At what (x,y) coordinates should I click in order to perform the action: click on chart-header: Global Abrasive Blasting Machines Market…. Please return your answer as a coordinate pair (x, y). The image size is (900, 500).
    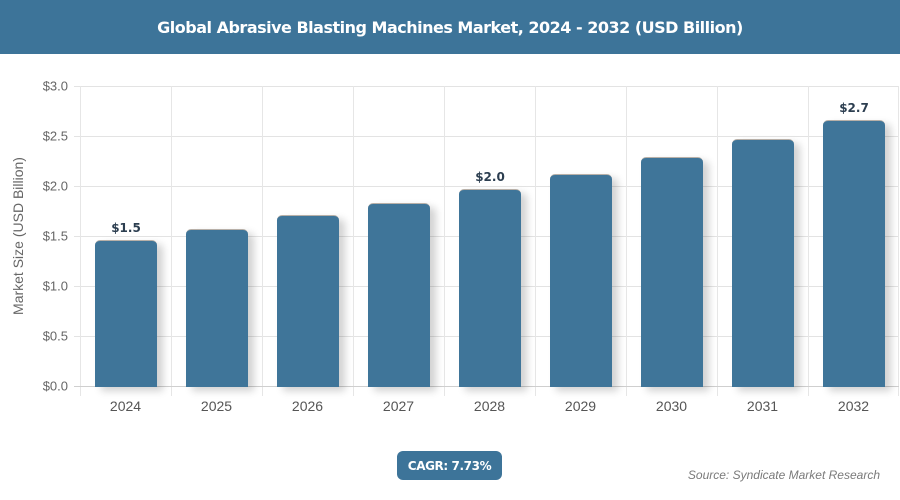
    Looking at the image, I should click on (450, 27).